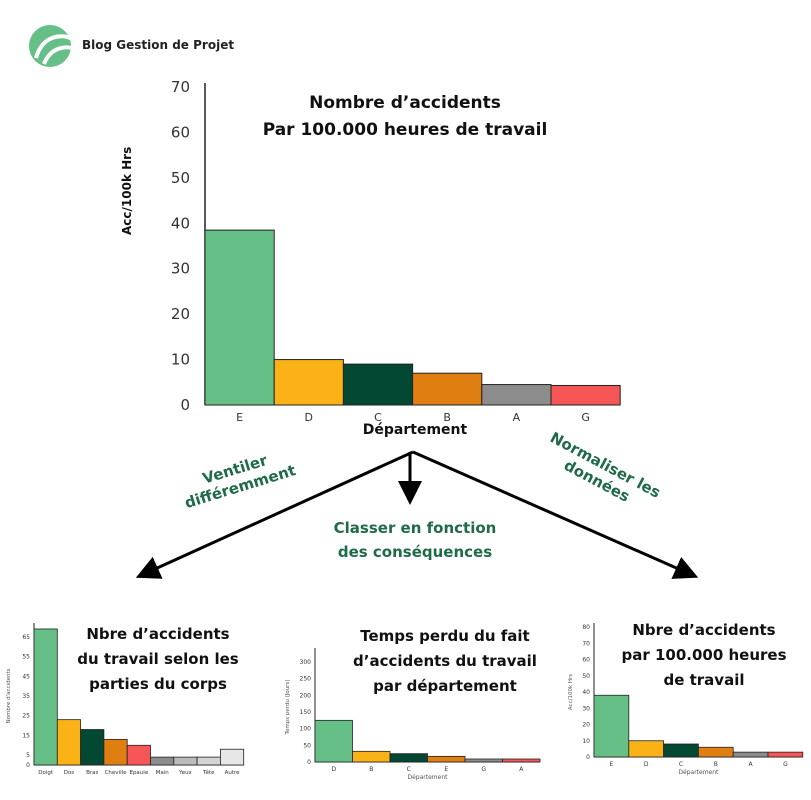 The image size is (811, 800). What do you see at coordinates (586, 741) in the screenshot?
I see `normalized-y-tick: 10` at bounding box center [586, 741].